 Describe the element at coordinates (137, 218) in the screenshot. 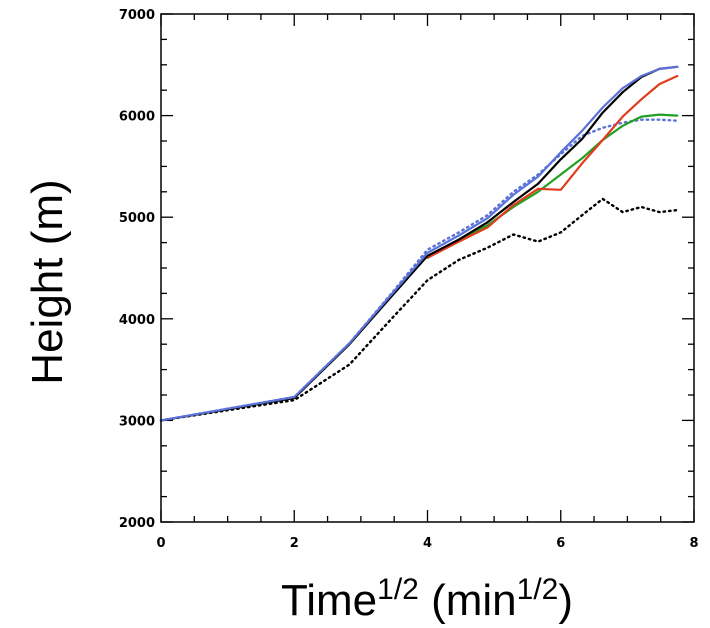

I see `y-tick-label: 5000` at that location.